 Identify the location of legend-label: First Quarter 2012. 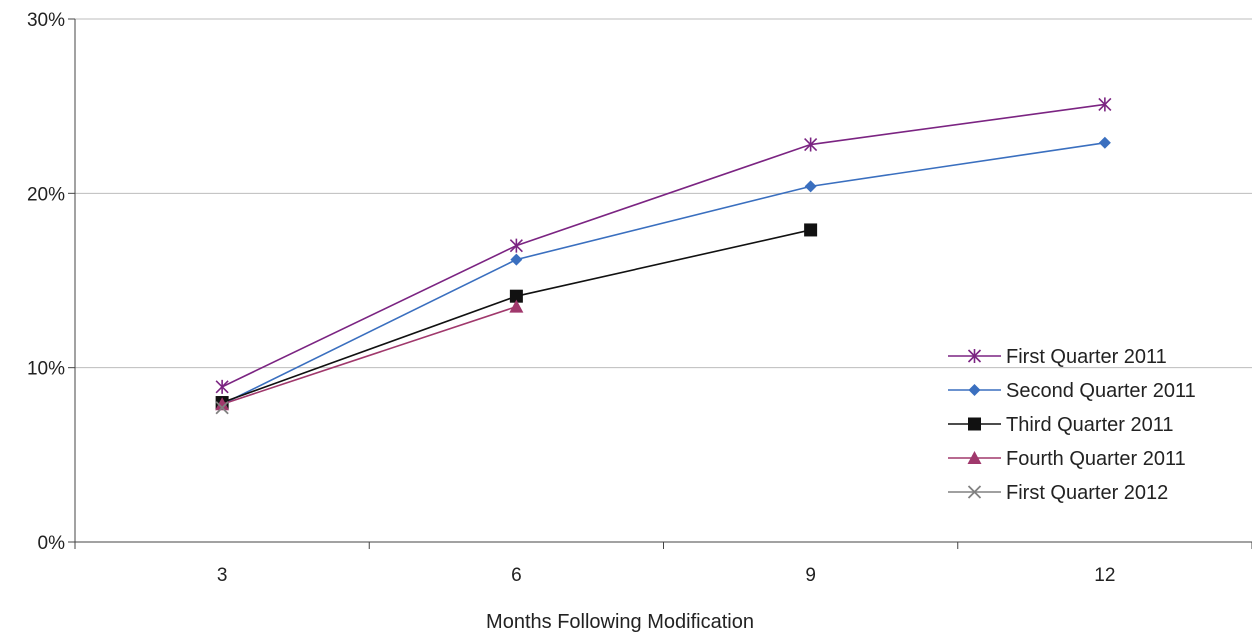
(1087, 493).